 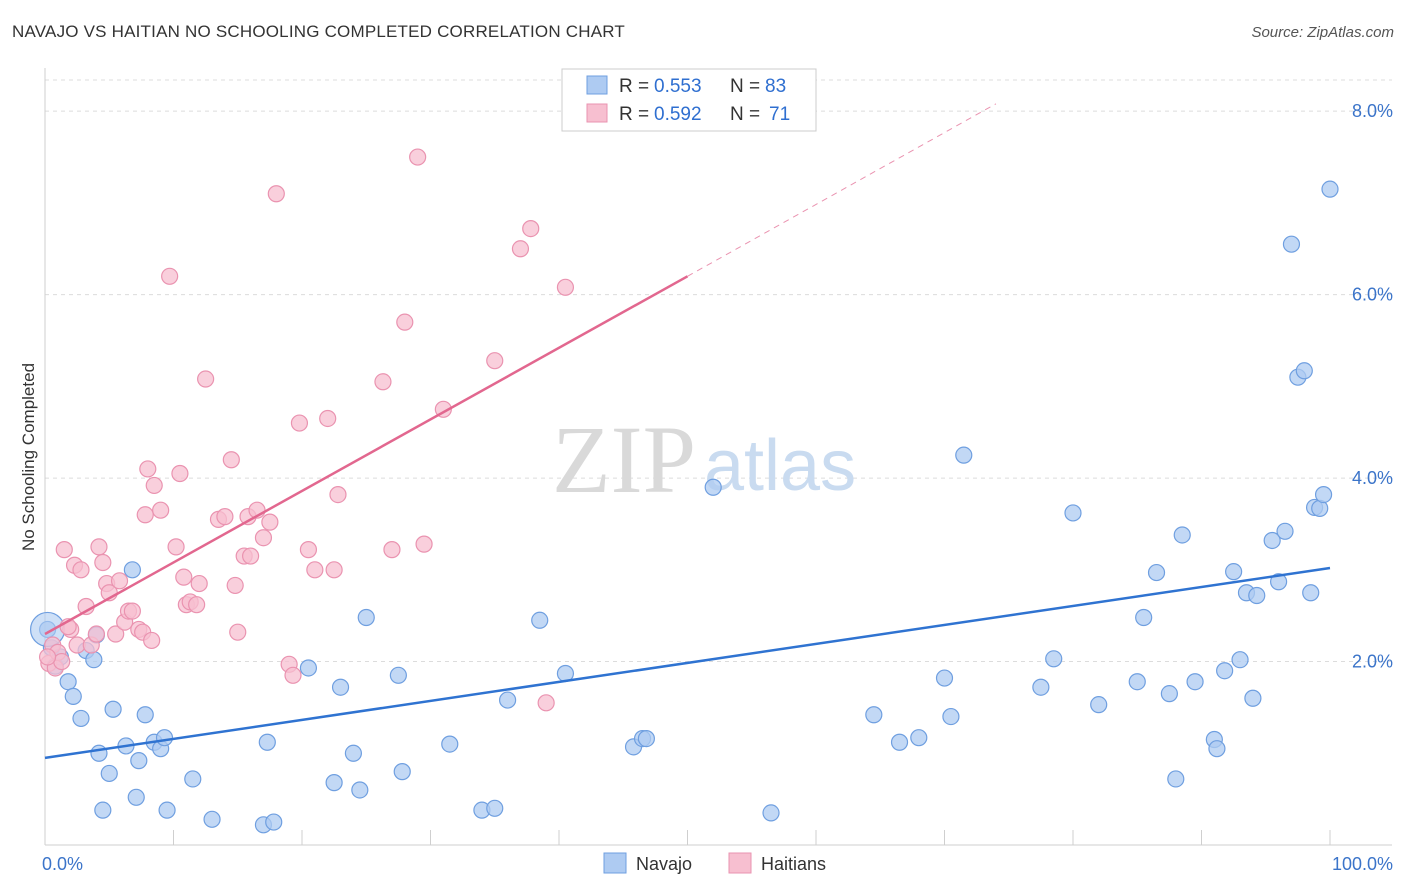 I want to click on x-tick-label-1: 100.0%, so click(x=1362, y=864).